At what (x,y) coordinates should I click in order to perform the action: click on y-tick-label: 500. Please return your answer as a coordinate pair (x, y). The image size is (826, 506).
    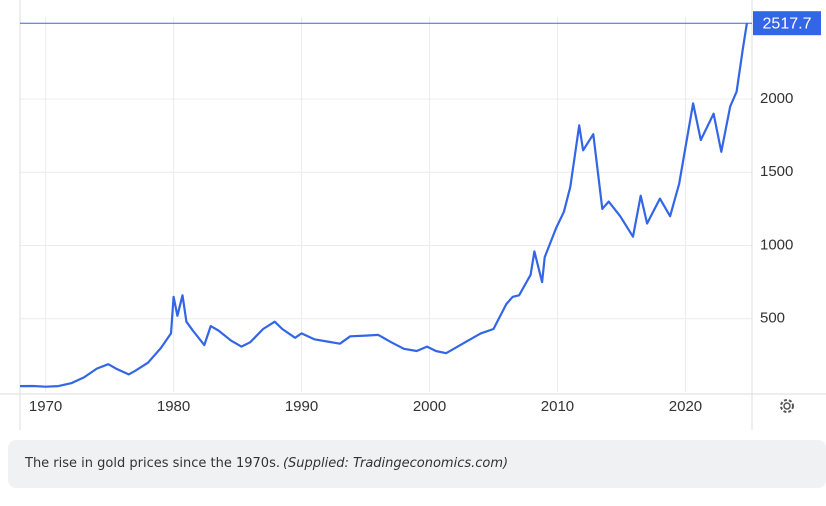
    Looking at the image, I should click on (772, 318).